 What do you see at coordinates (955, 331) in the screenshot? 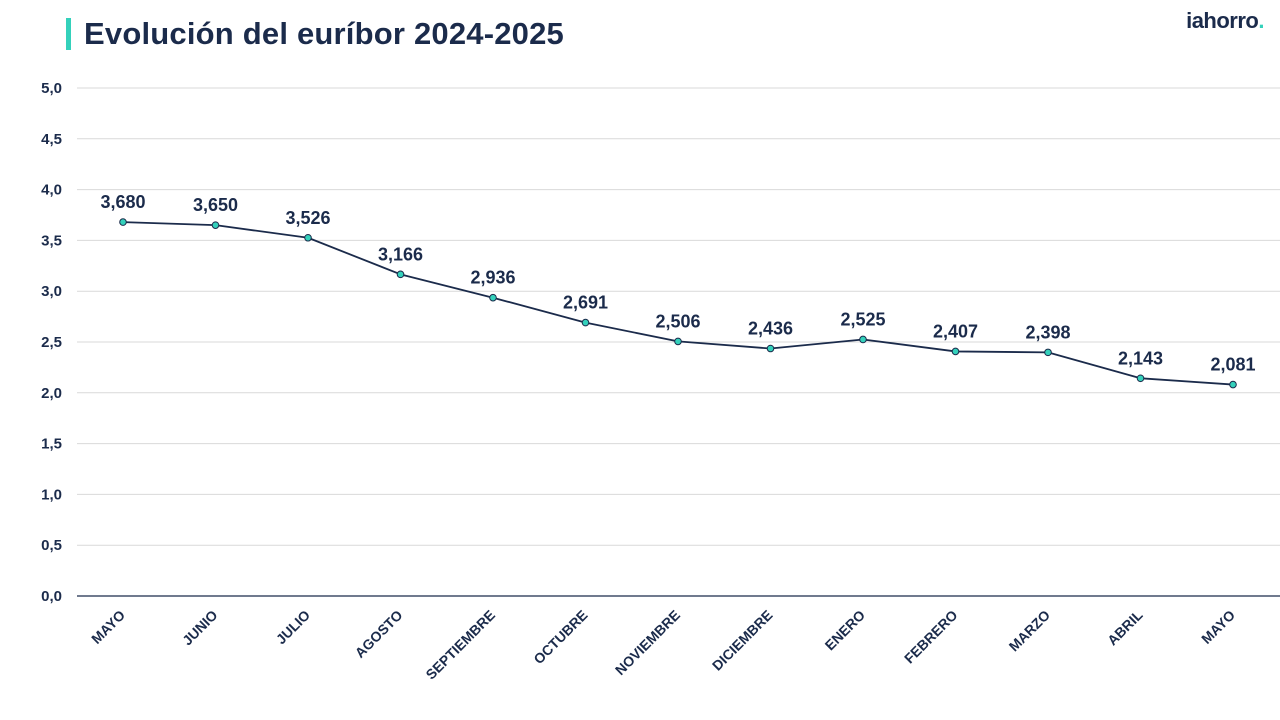
I see `data-label: 2,407` at bounding box center [955, 331].